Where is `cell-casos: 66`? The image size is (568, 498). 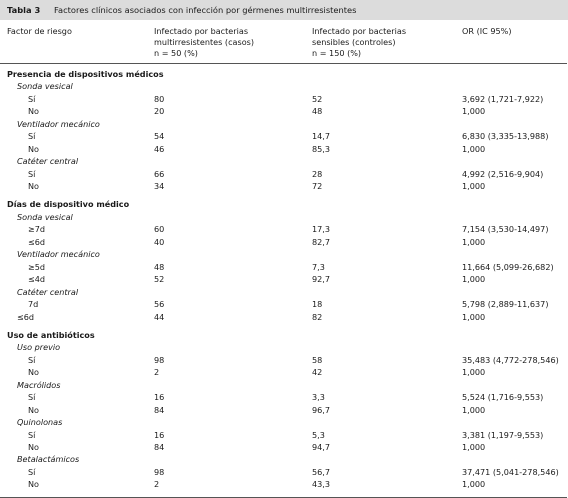
cell-casos: 66 is located at coordinates (159, 174).